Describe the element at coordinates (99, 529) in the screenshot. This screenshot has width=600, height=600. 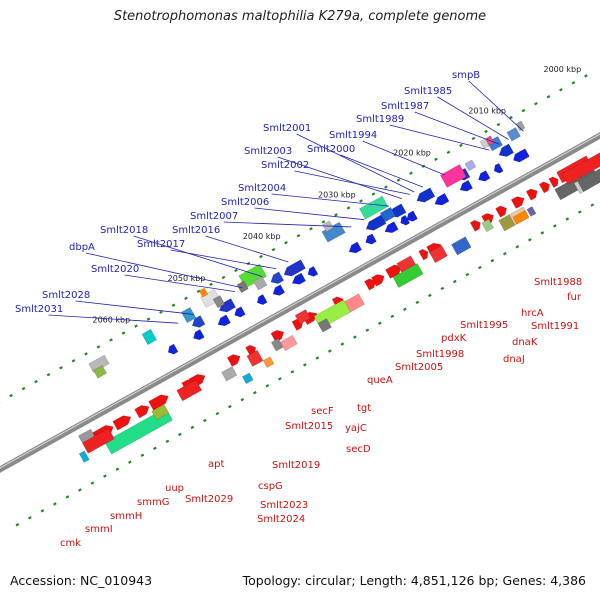
I see `reverse-gene-label: smmI` at that location.